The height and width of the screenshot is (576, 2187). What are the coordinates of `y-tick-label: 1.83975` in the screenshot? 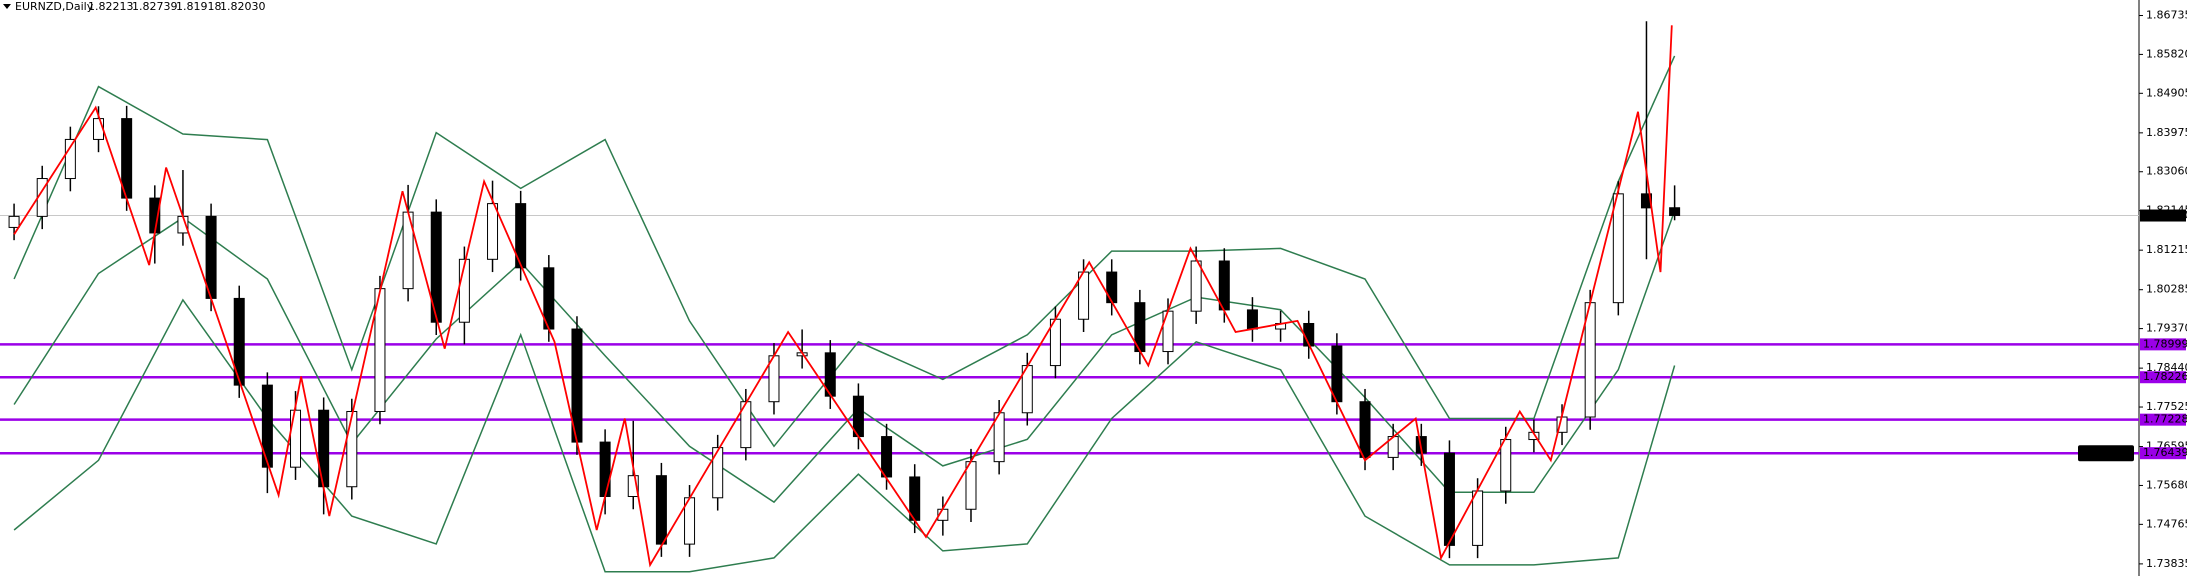 It's located at (2166, 132).